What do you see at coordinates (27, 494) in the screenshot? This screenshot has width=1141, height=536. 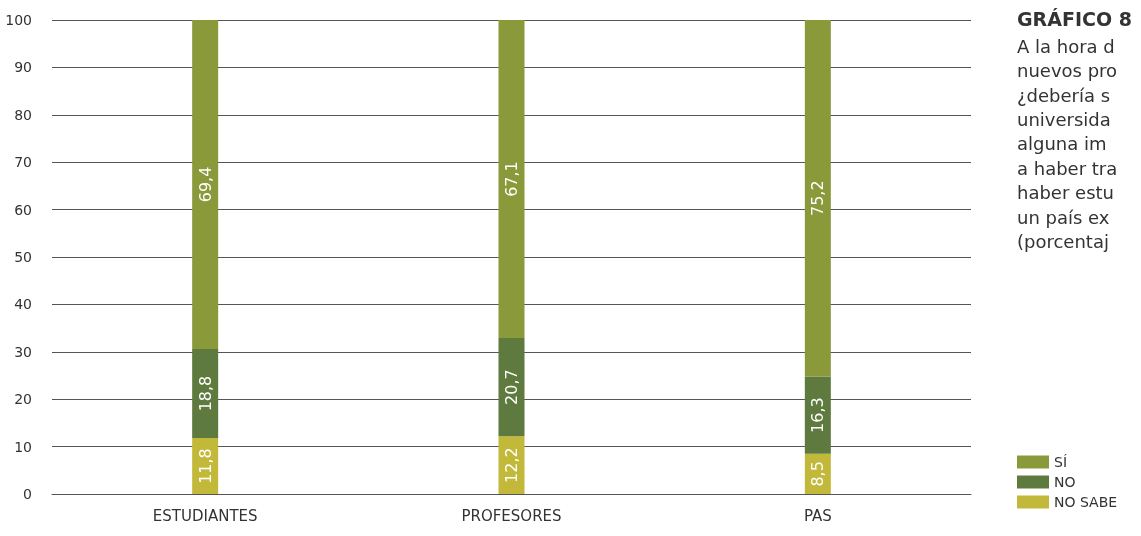 I see `y-tick-label: 0` at bounding box center [27, 494].